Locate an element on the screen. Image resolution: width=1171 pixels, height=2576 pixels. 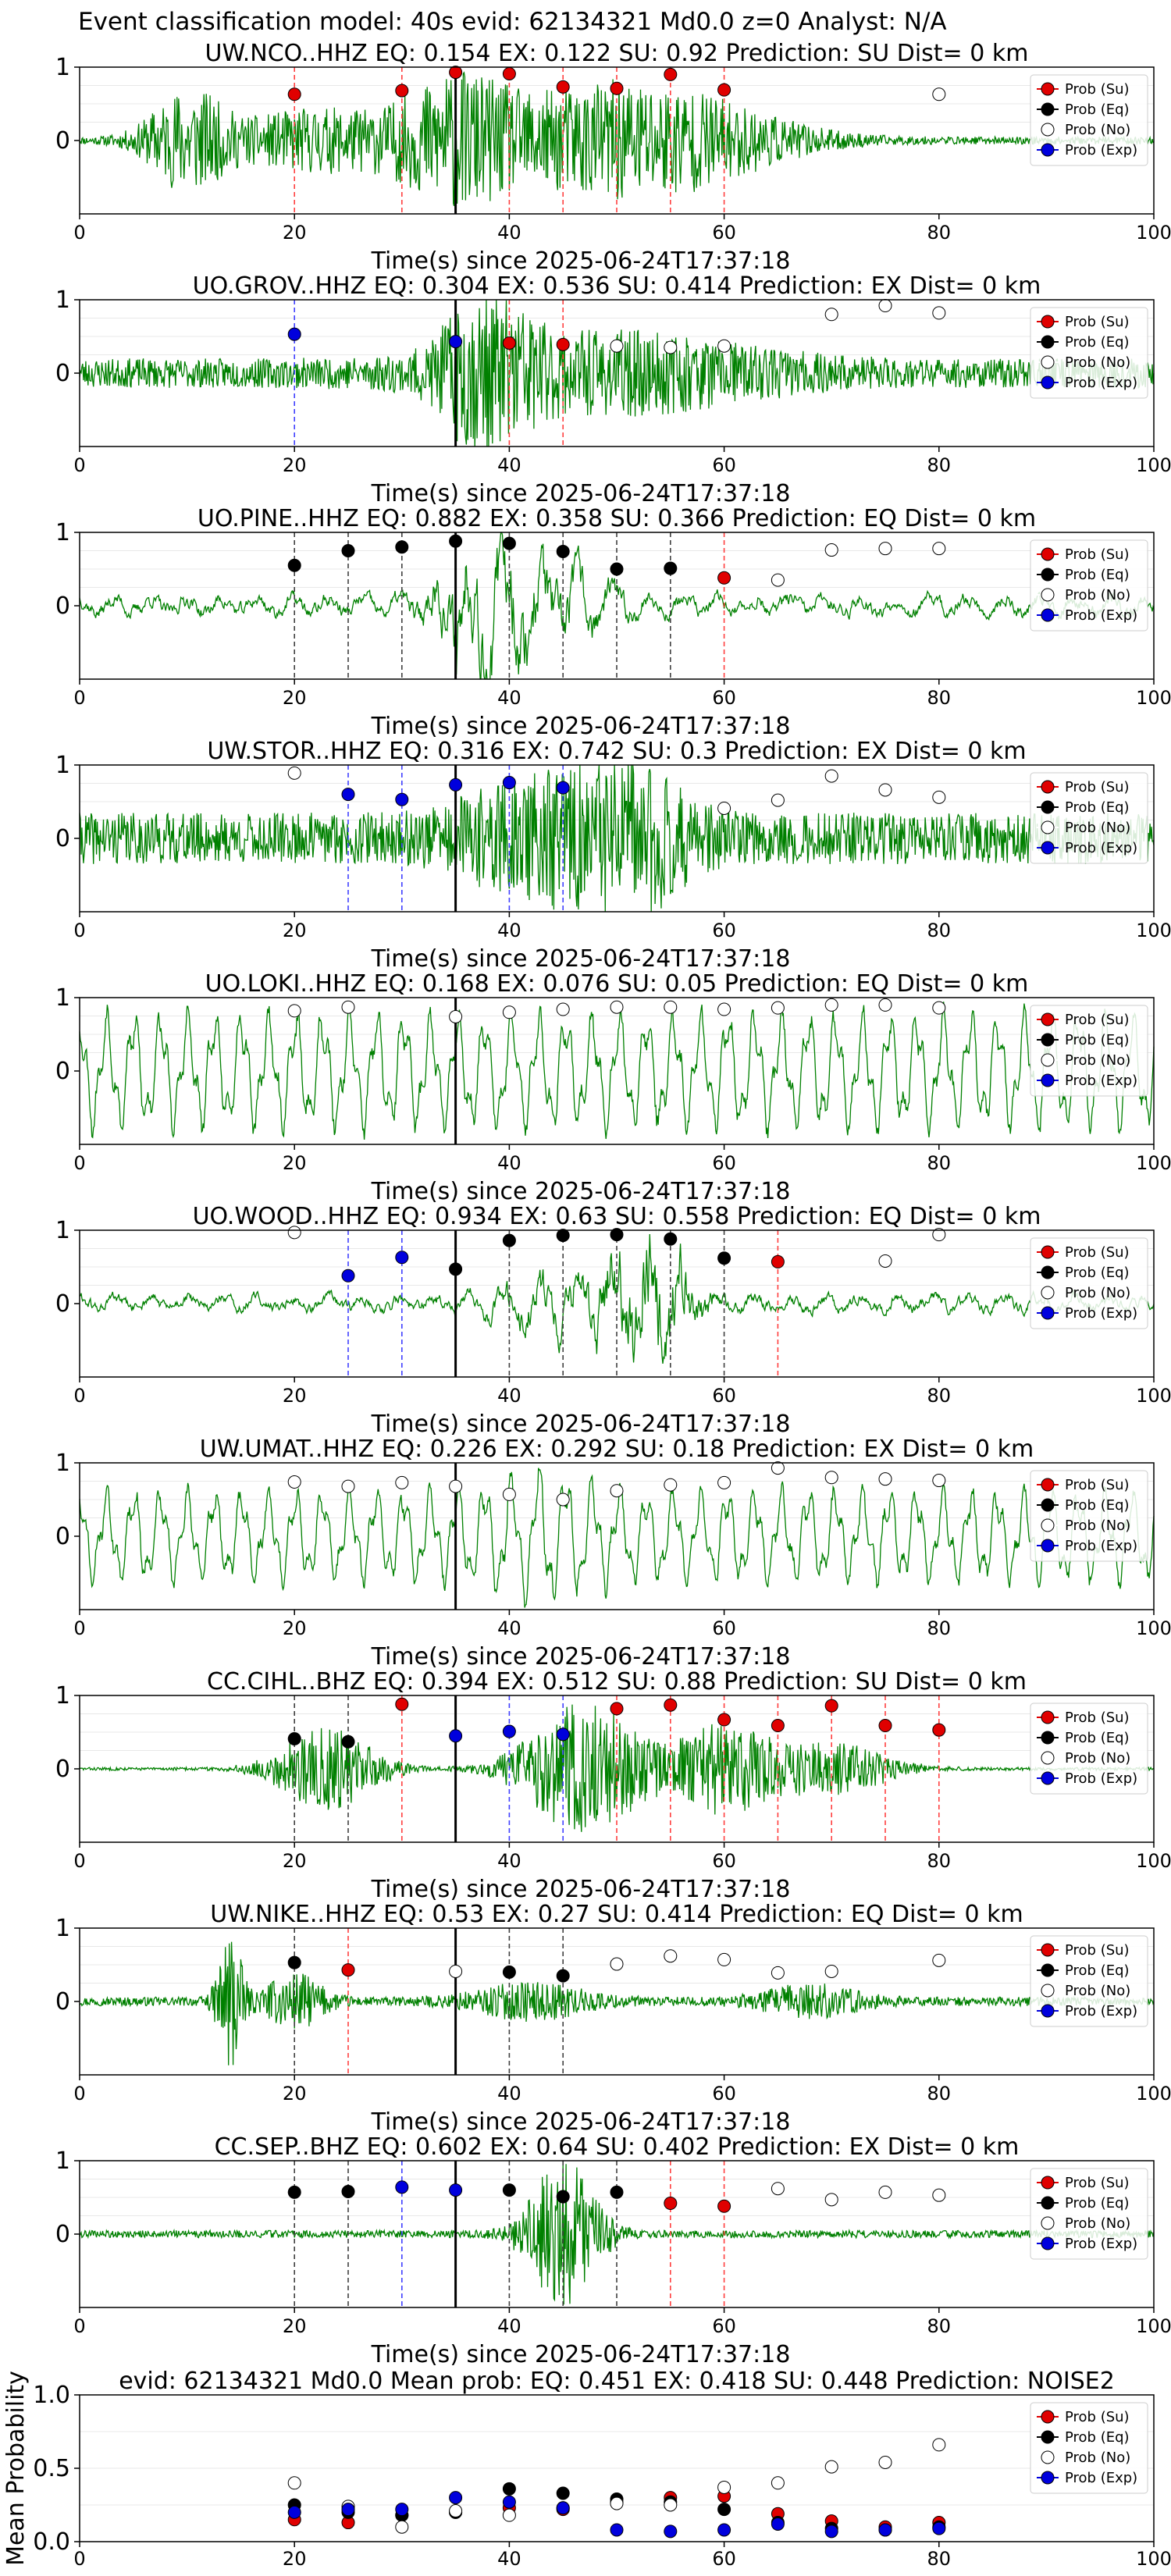
panel-1-xtick-label-4: 80 is located at coordinates (939, 465).